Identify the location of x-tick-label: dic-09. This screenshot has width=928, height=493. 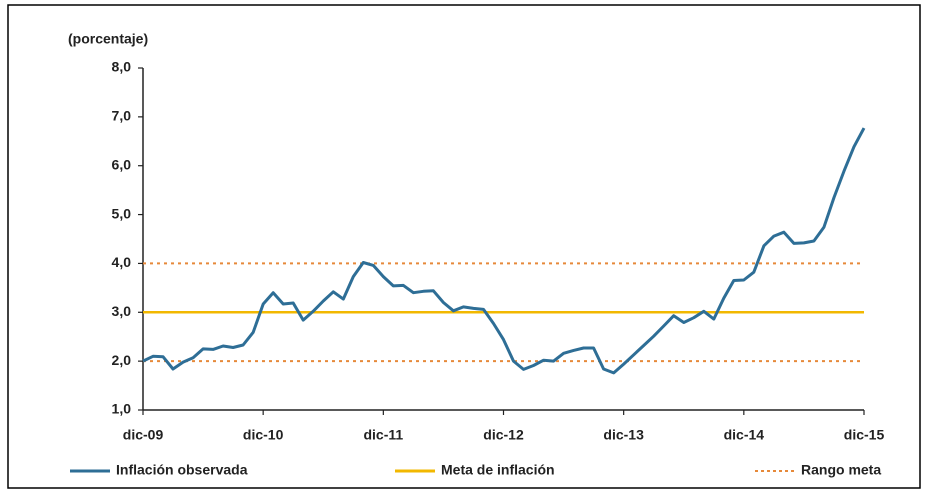
(143, 435).